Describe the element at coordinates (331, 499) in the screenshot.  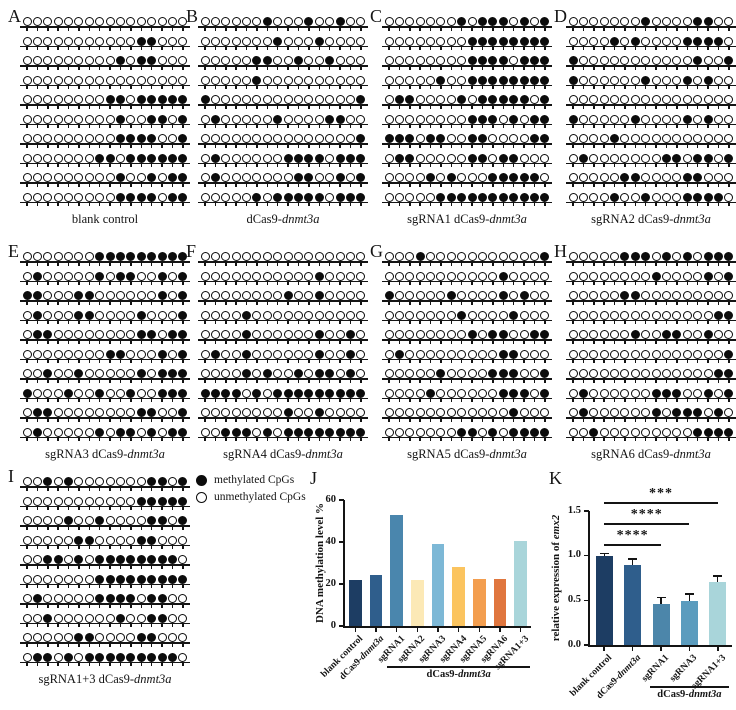
I see `y-tick-label: 60` at that location.